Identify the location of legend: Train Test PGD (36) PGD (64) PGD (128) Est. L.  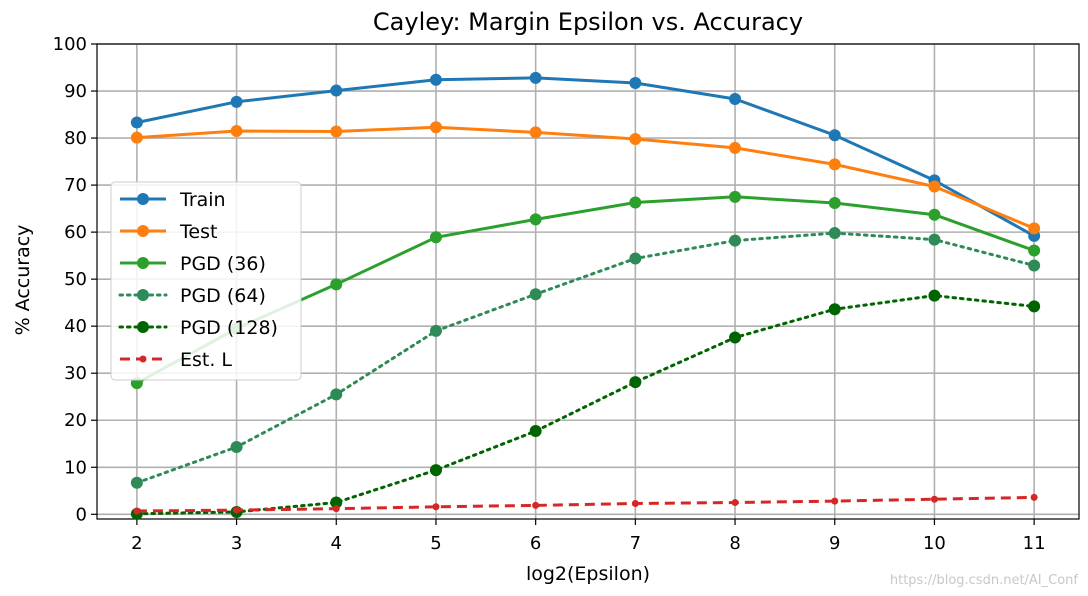
(206, 281).